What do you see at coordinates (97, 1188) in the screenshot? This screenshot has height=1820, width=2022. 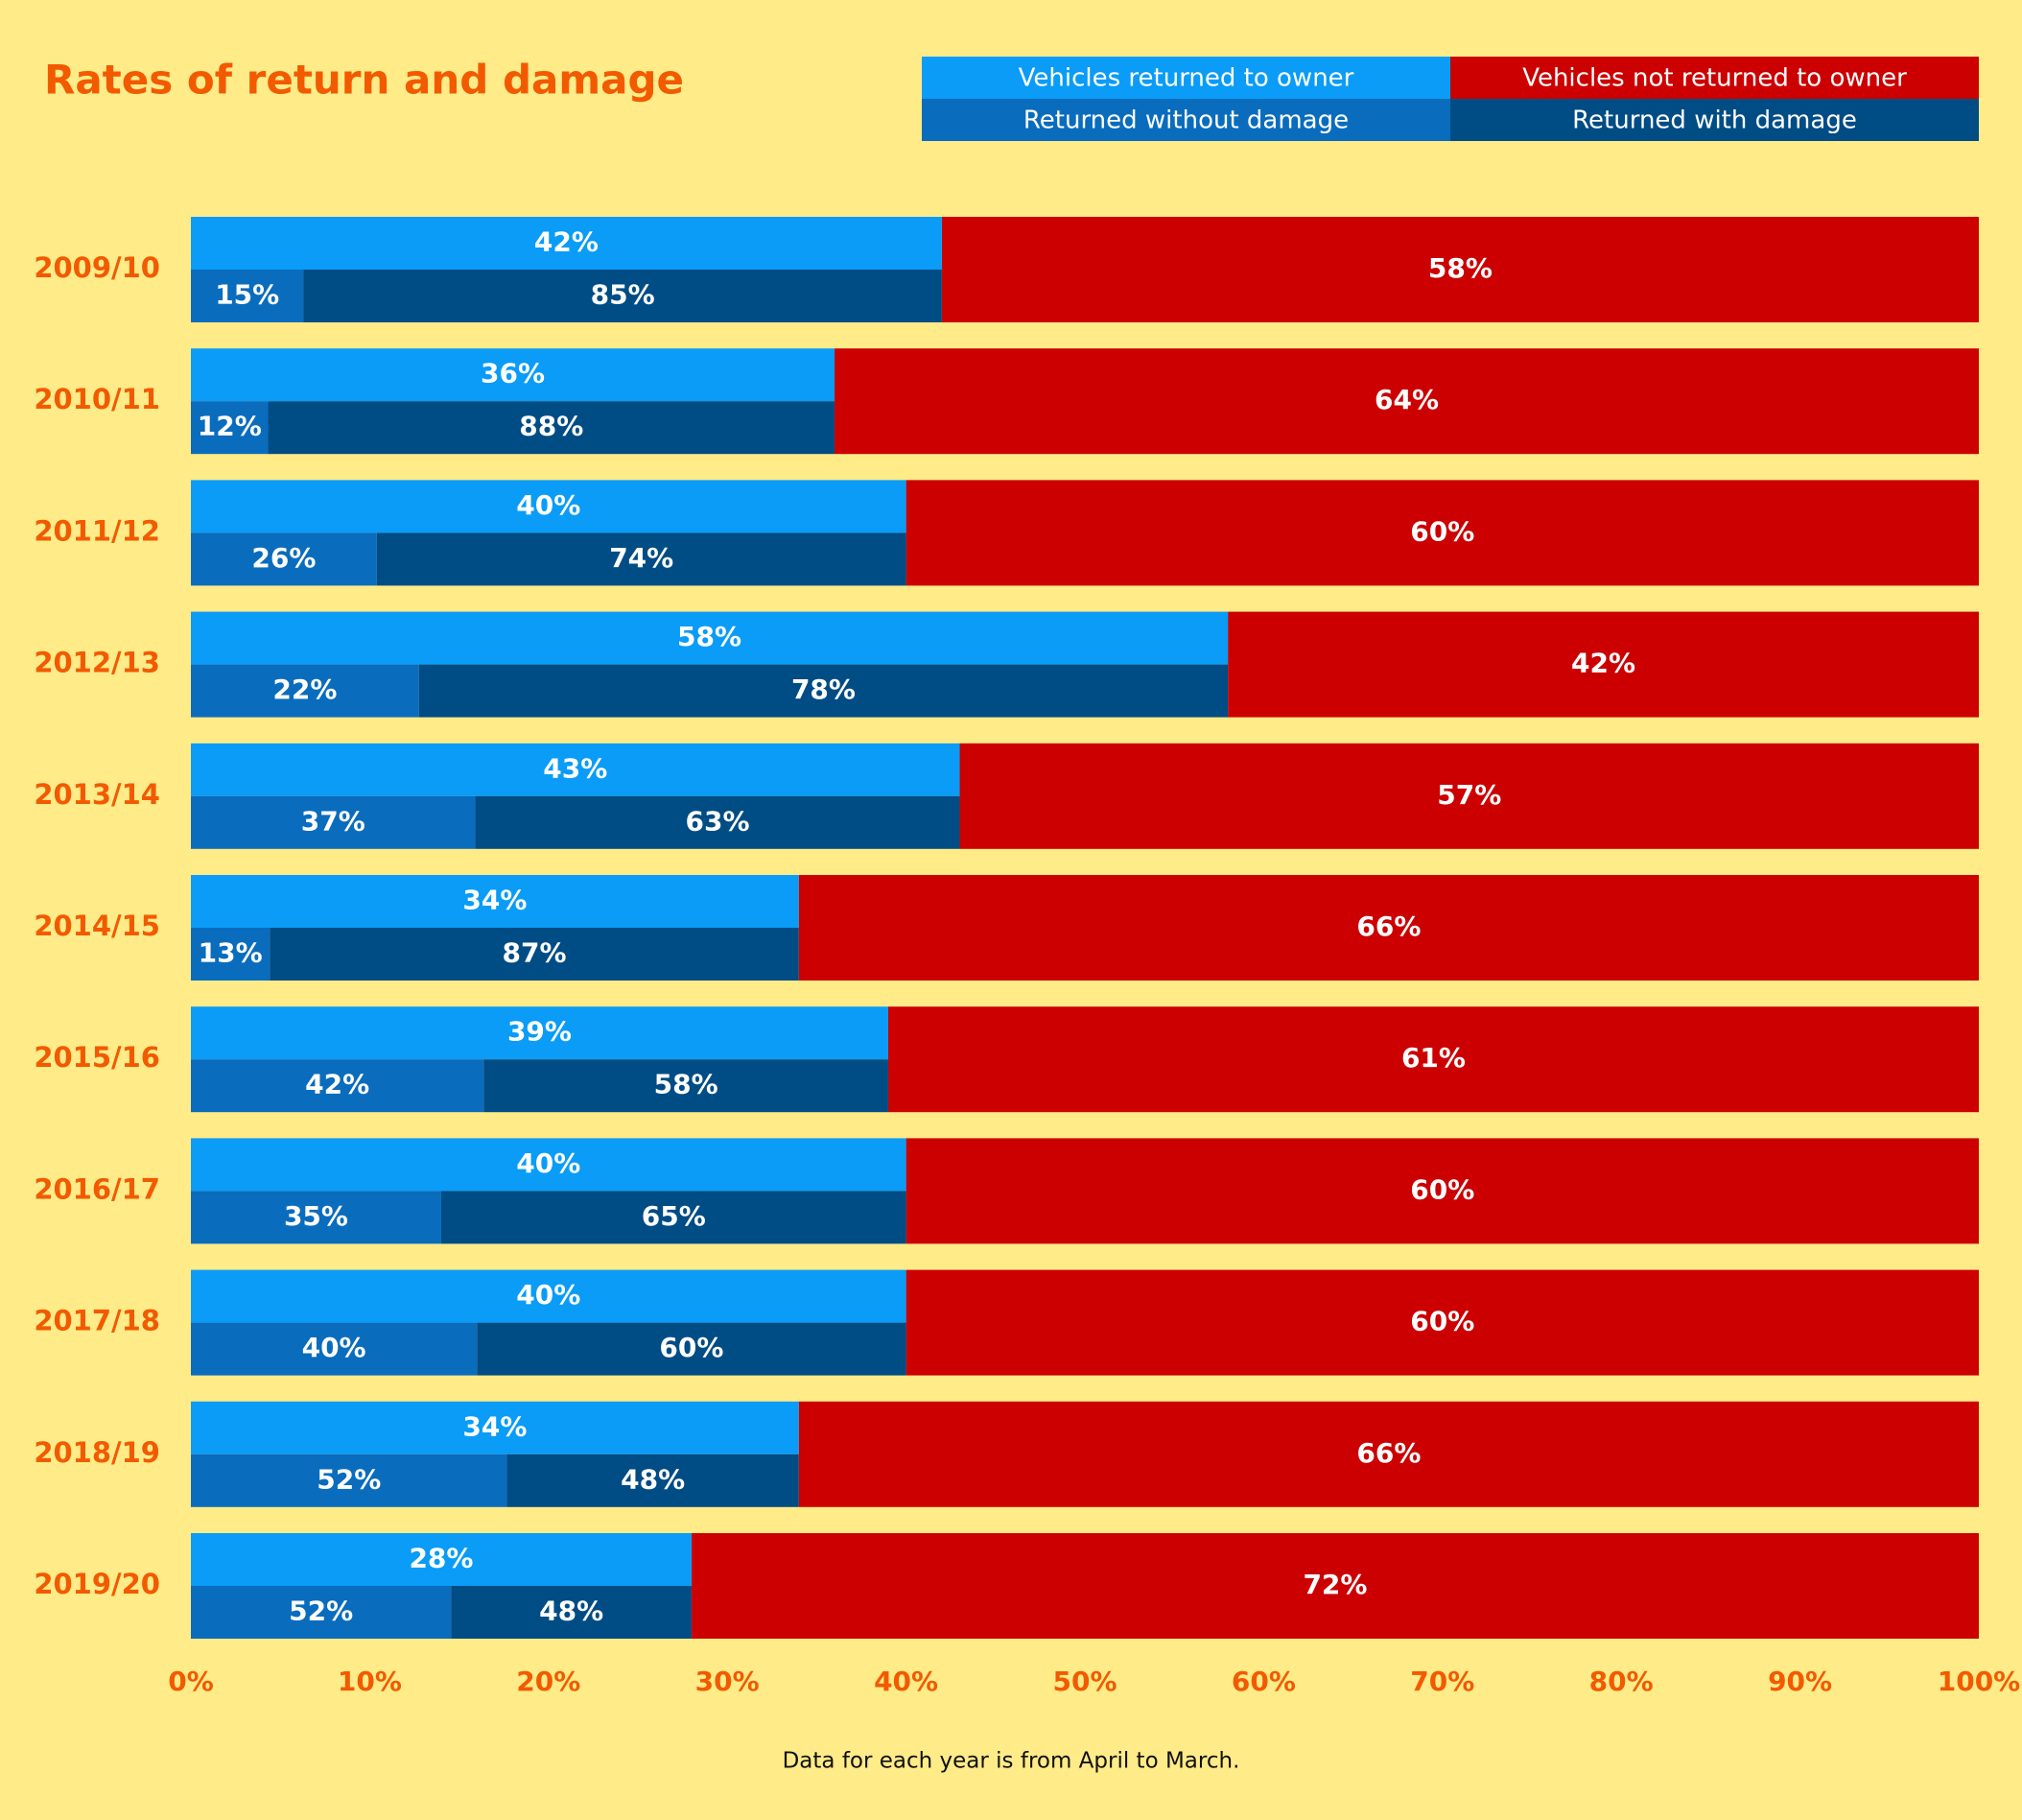 I see `y-tick-label: 2016/17` at bounding box center [97, 1188].